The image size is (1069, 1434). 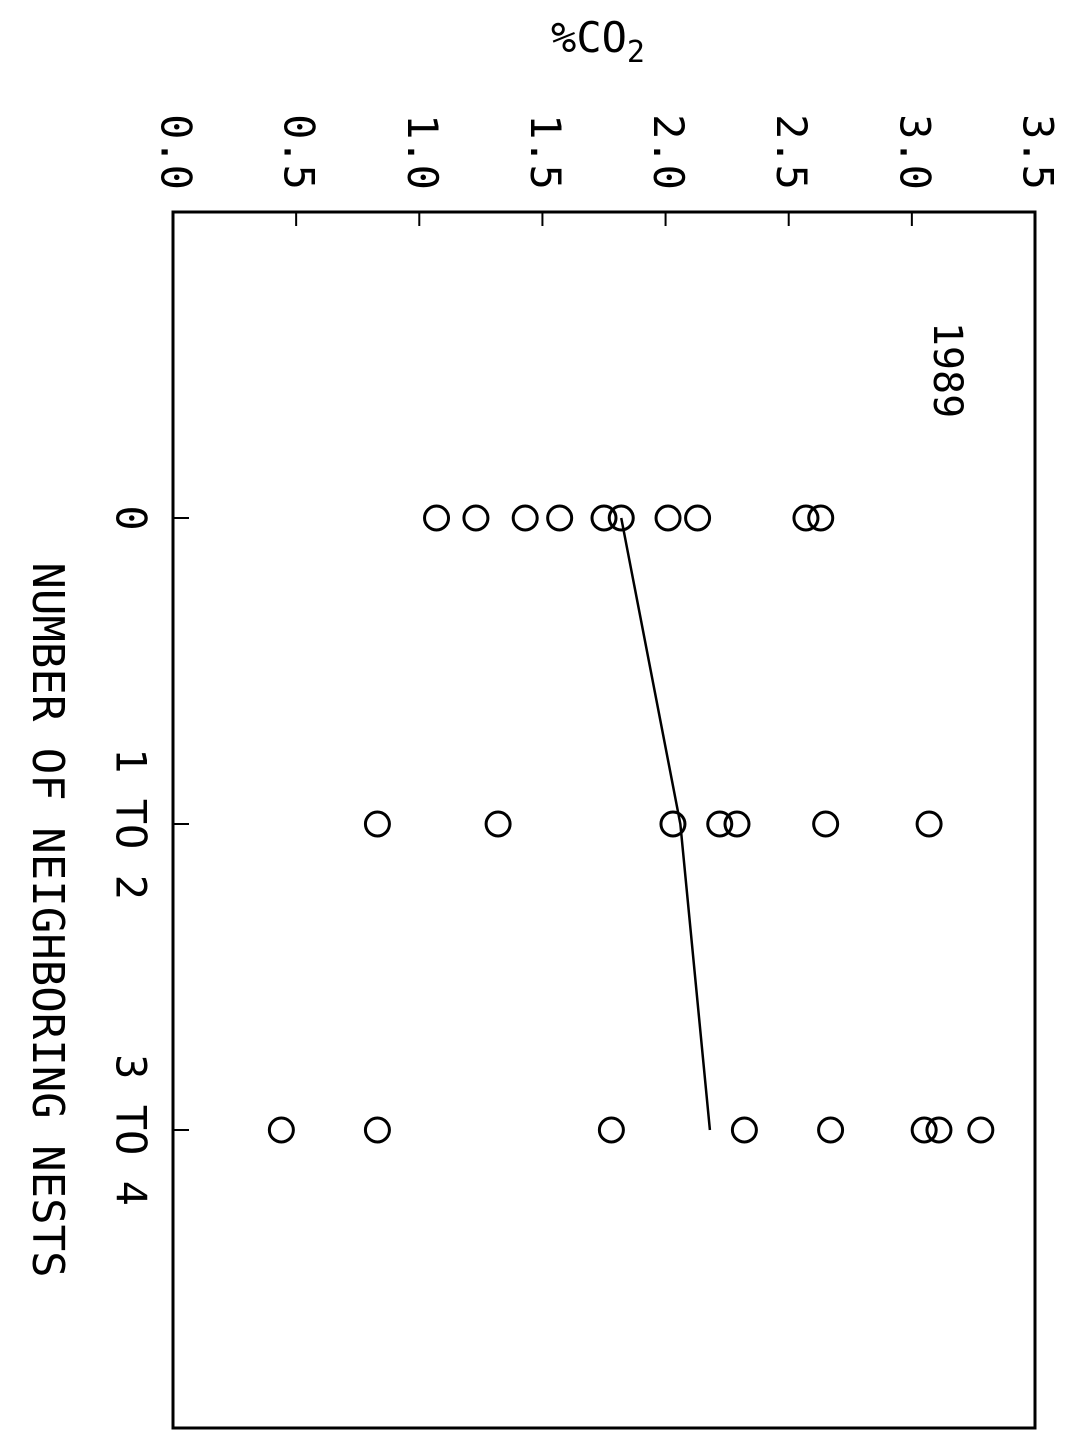 What do you see at coordinates (1038, 152) in the screenshot?
I see `y-tick-label: 3.5` at bounding box center [1038, 152].